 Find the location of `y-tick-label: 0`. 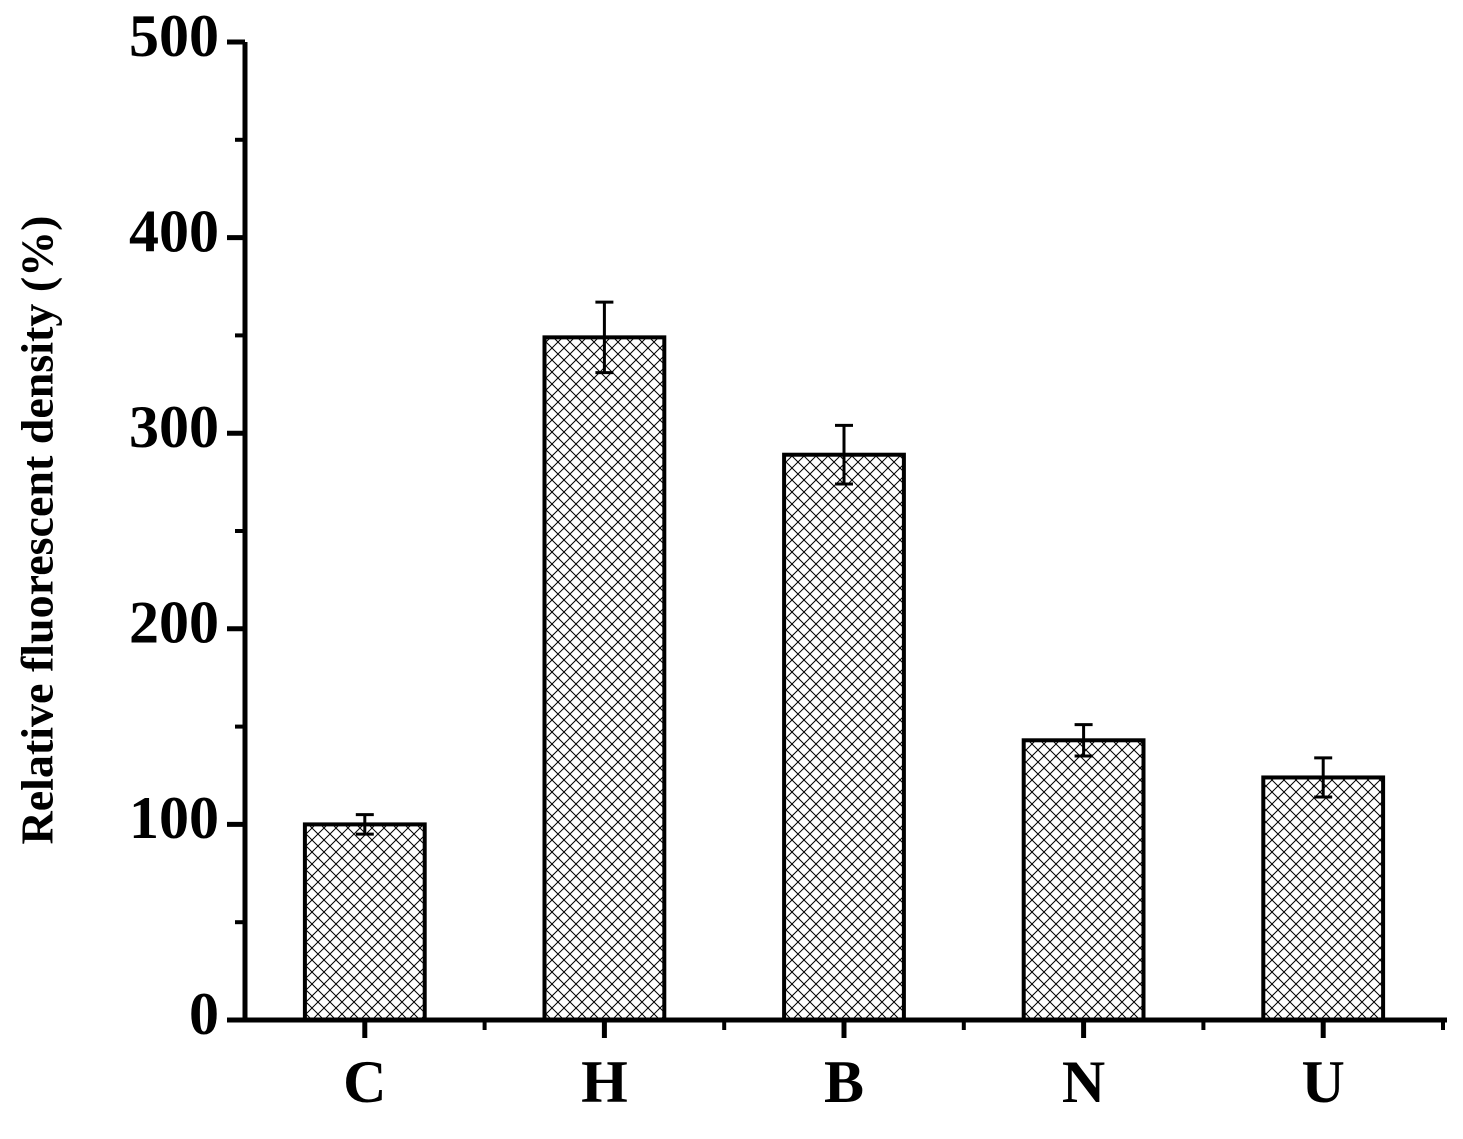

y-tick-label: 0 is located at coordinates (204, 1014).